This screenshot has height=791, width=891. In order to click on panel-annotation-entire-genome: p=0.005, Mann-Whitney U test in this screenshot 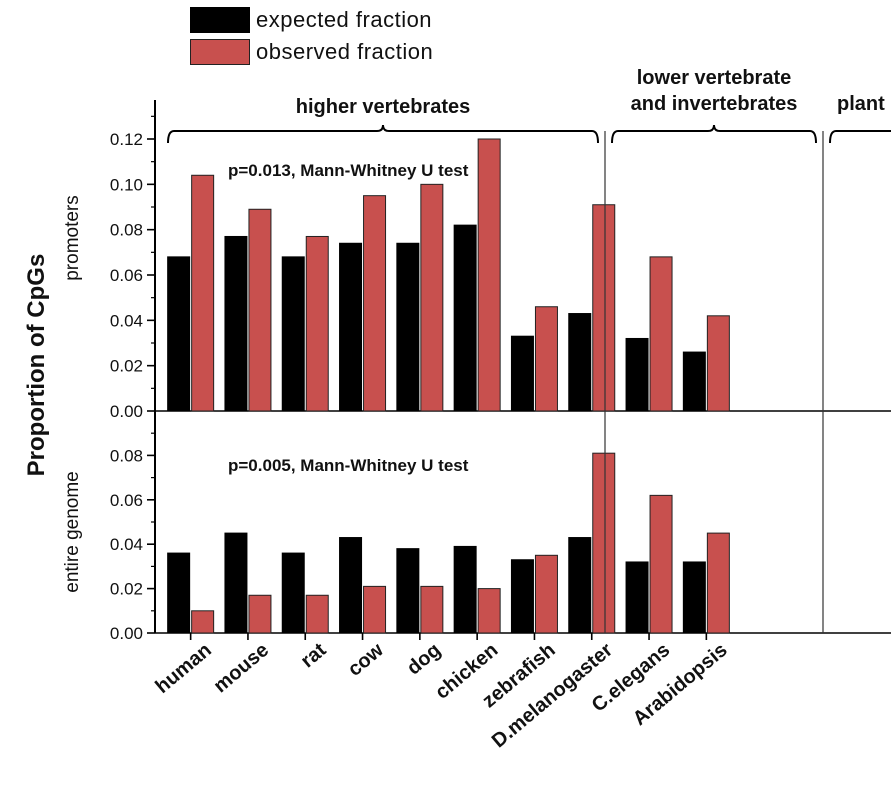, I will do `click(348, 465)`.